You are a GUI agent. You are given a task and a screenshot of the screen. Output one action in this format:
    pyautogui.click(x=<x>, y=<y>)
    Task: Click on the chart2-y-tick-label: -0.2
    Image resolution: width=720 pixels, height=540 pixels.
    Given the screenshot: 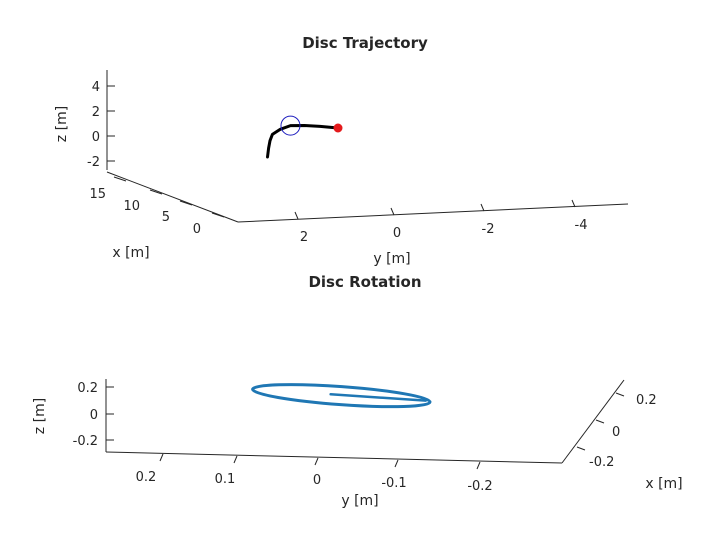 What is the action you would take?
    pyautogui.click(x=479, y=486)
    